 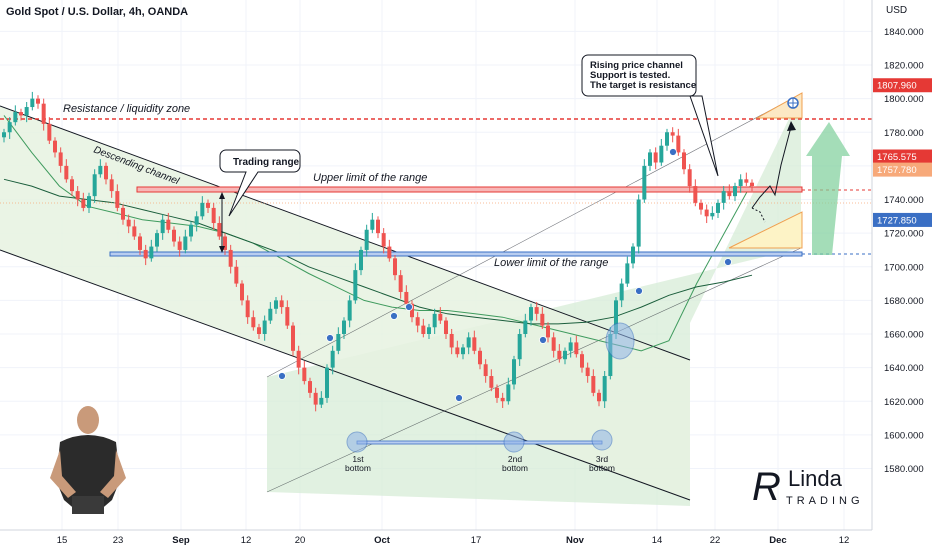 What do you see at coordinates (113, 474) in the screenshot?
I see `presenter-arm-right` at bounding box center [113, 474].